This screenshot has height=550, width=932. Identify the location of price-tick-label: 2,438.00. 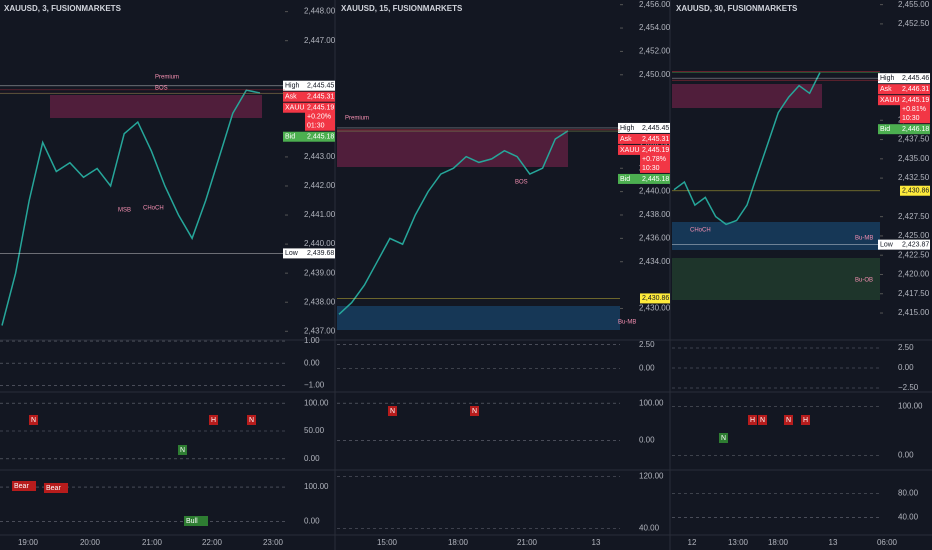
(320, 301).